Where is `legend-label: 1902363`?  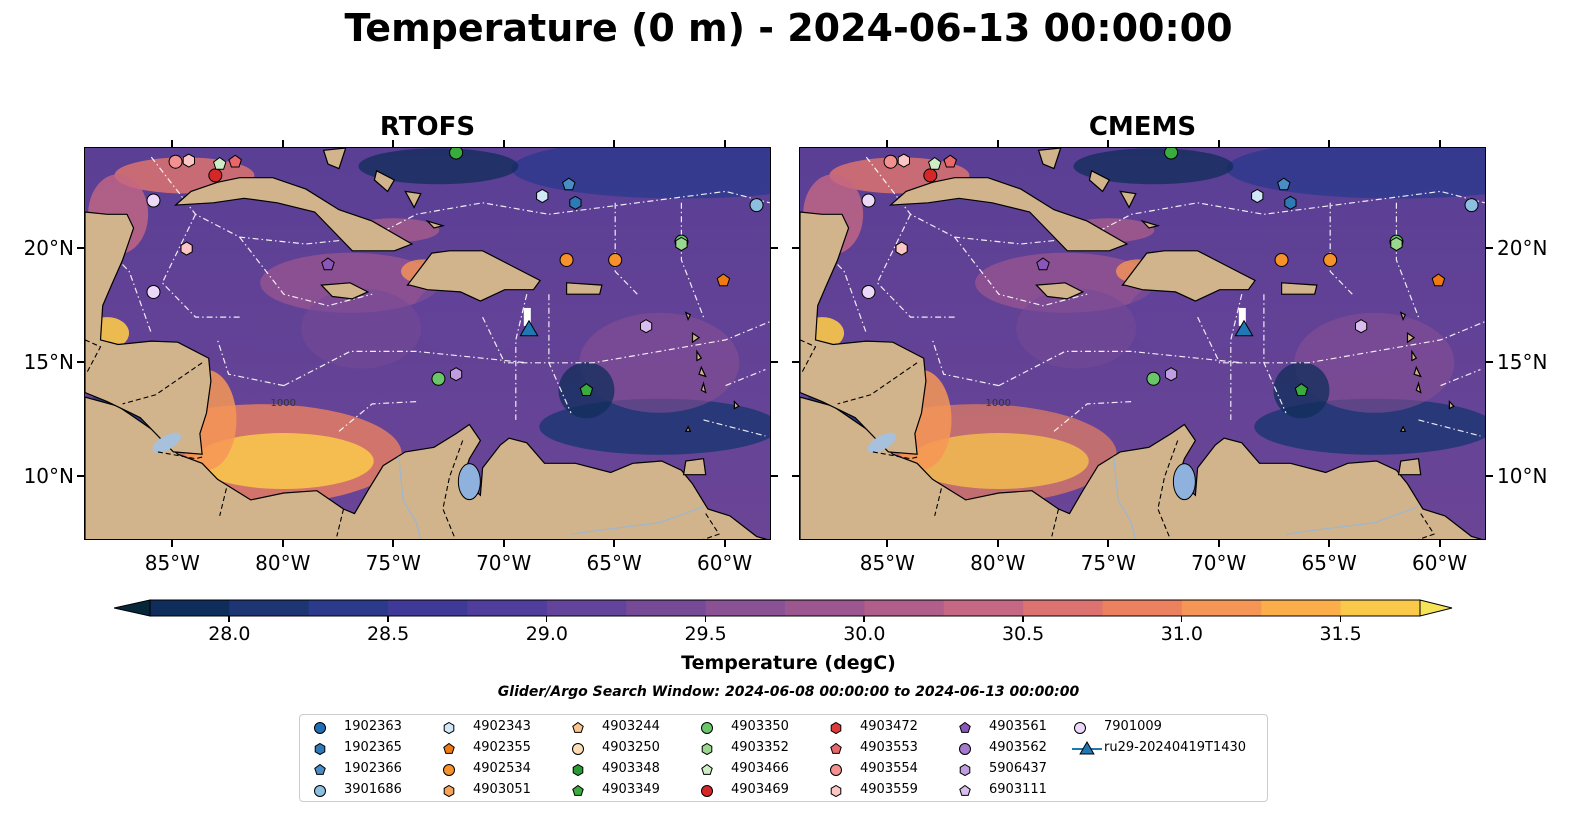
legend-label: 1902363 is located at coordinates (373, 726).